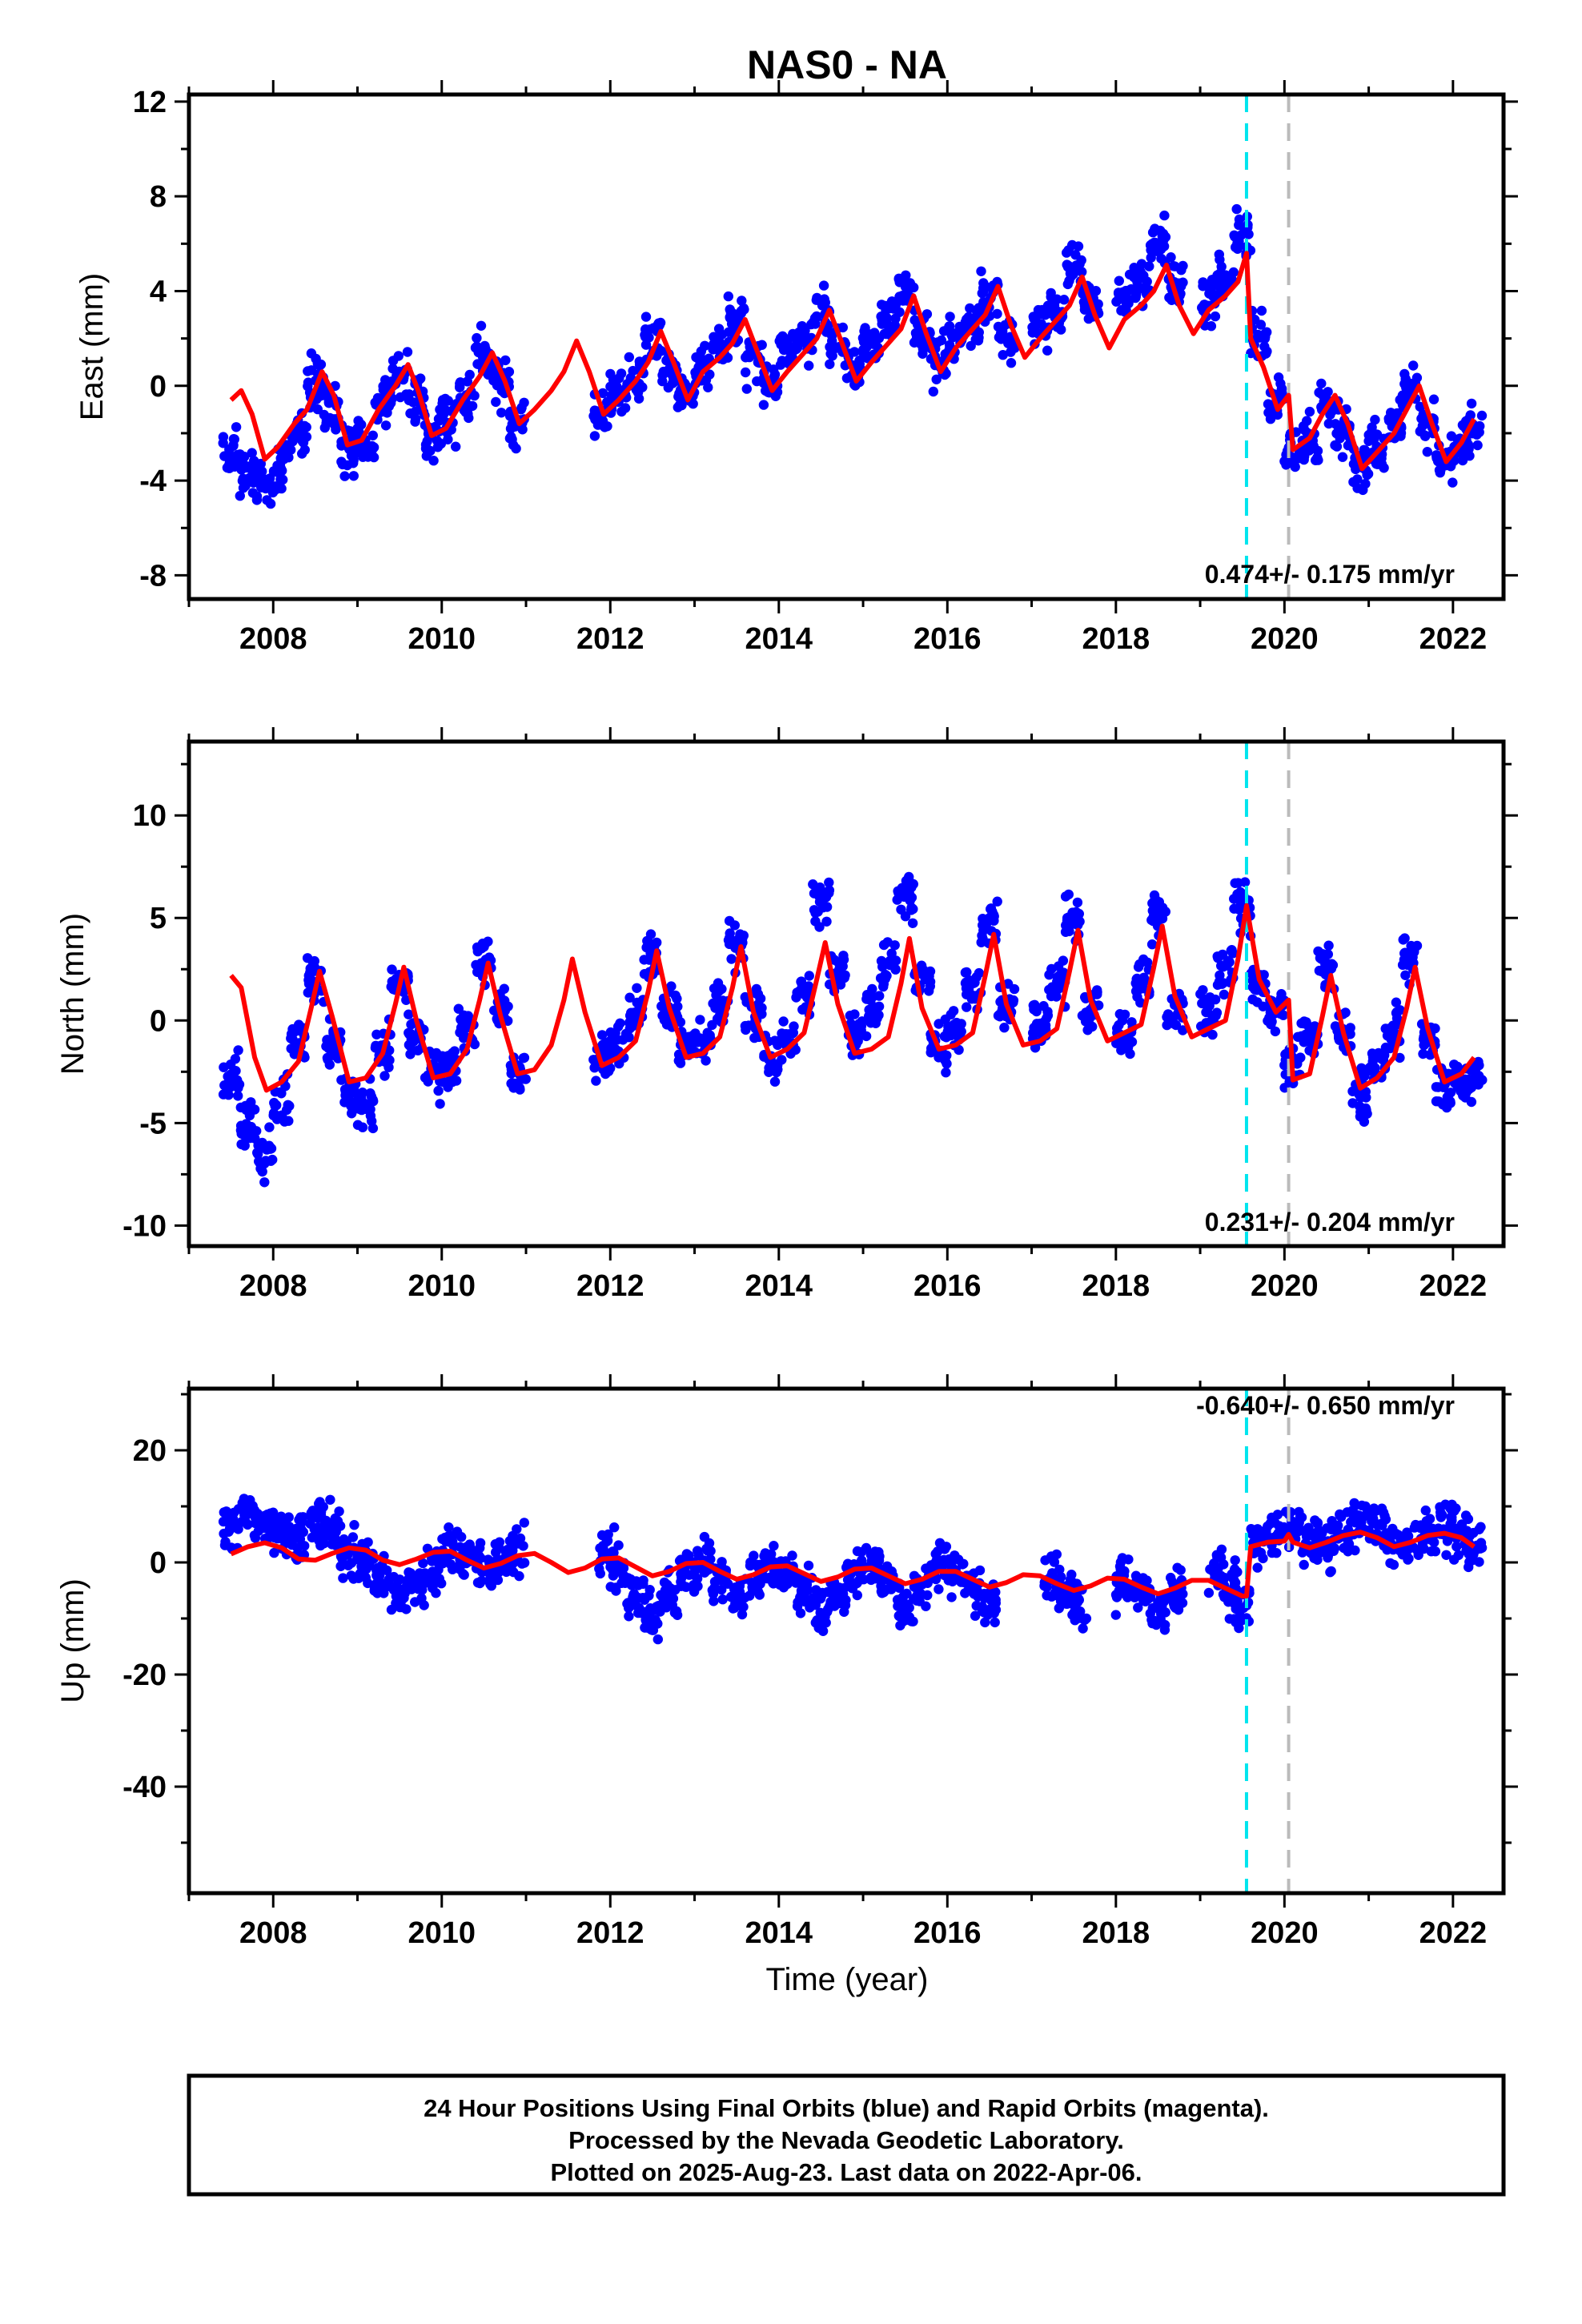 The image size is (1582, 2324). I want to click on y-tick-label: 0, so click(158, 1021).